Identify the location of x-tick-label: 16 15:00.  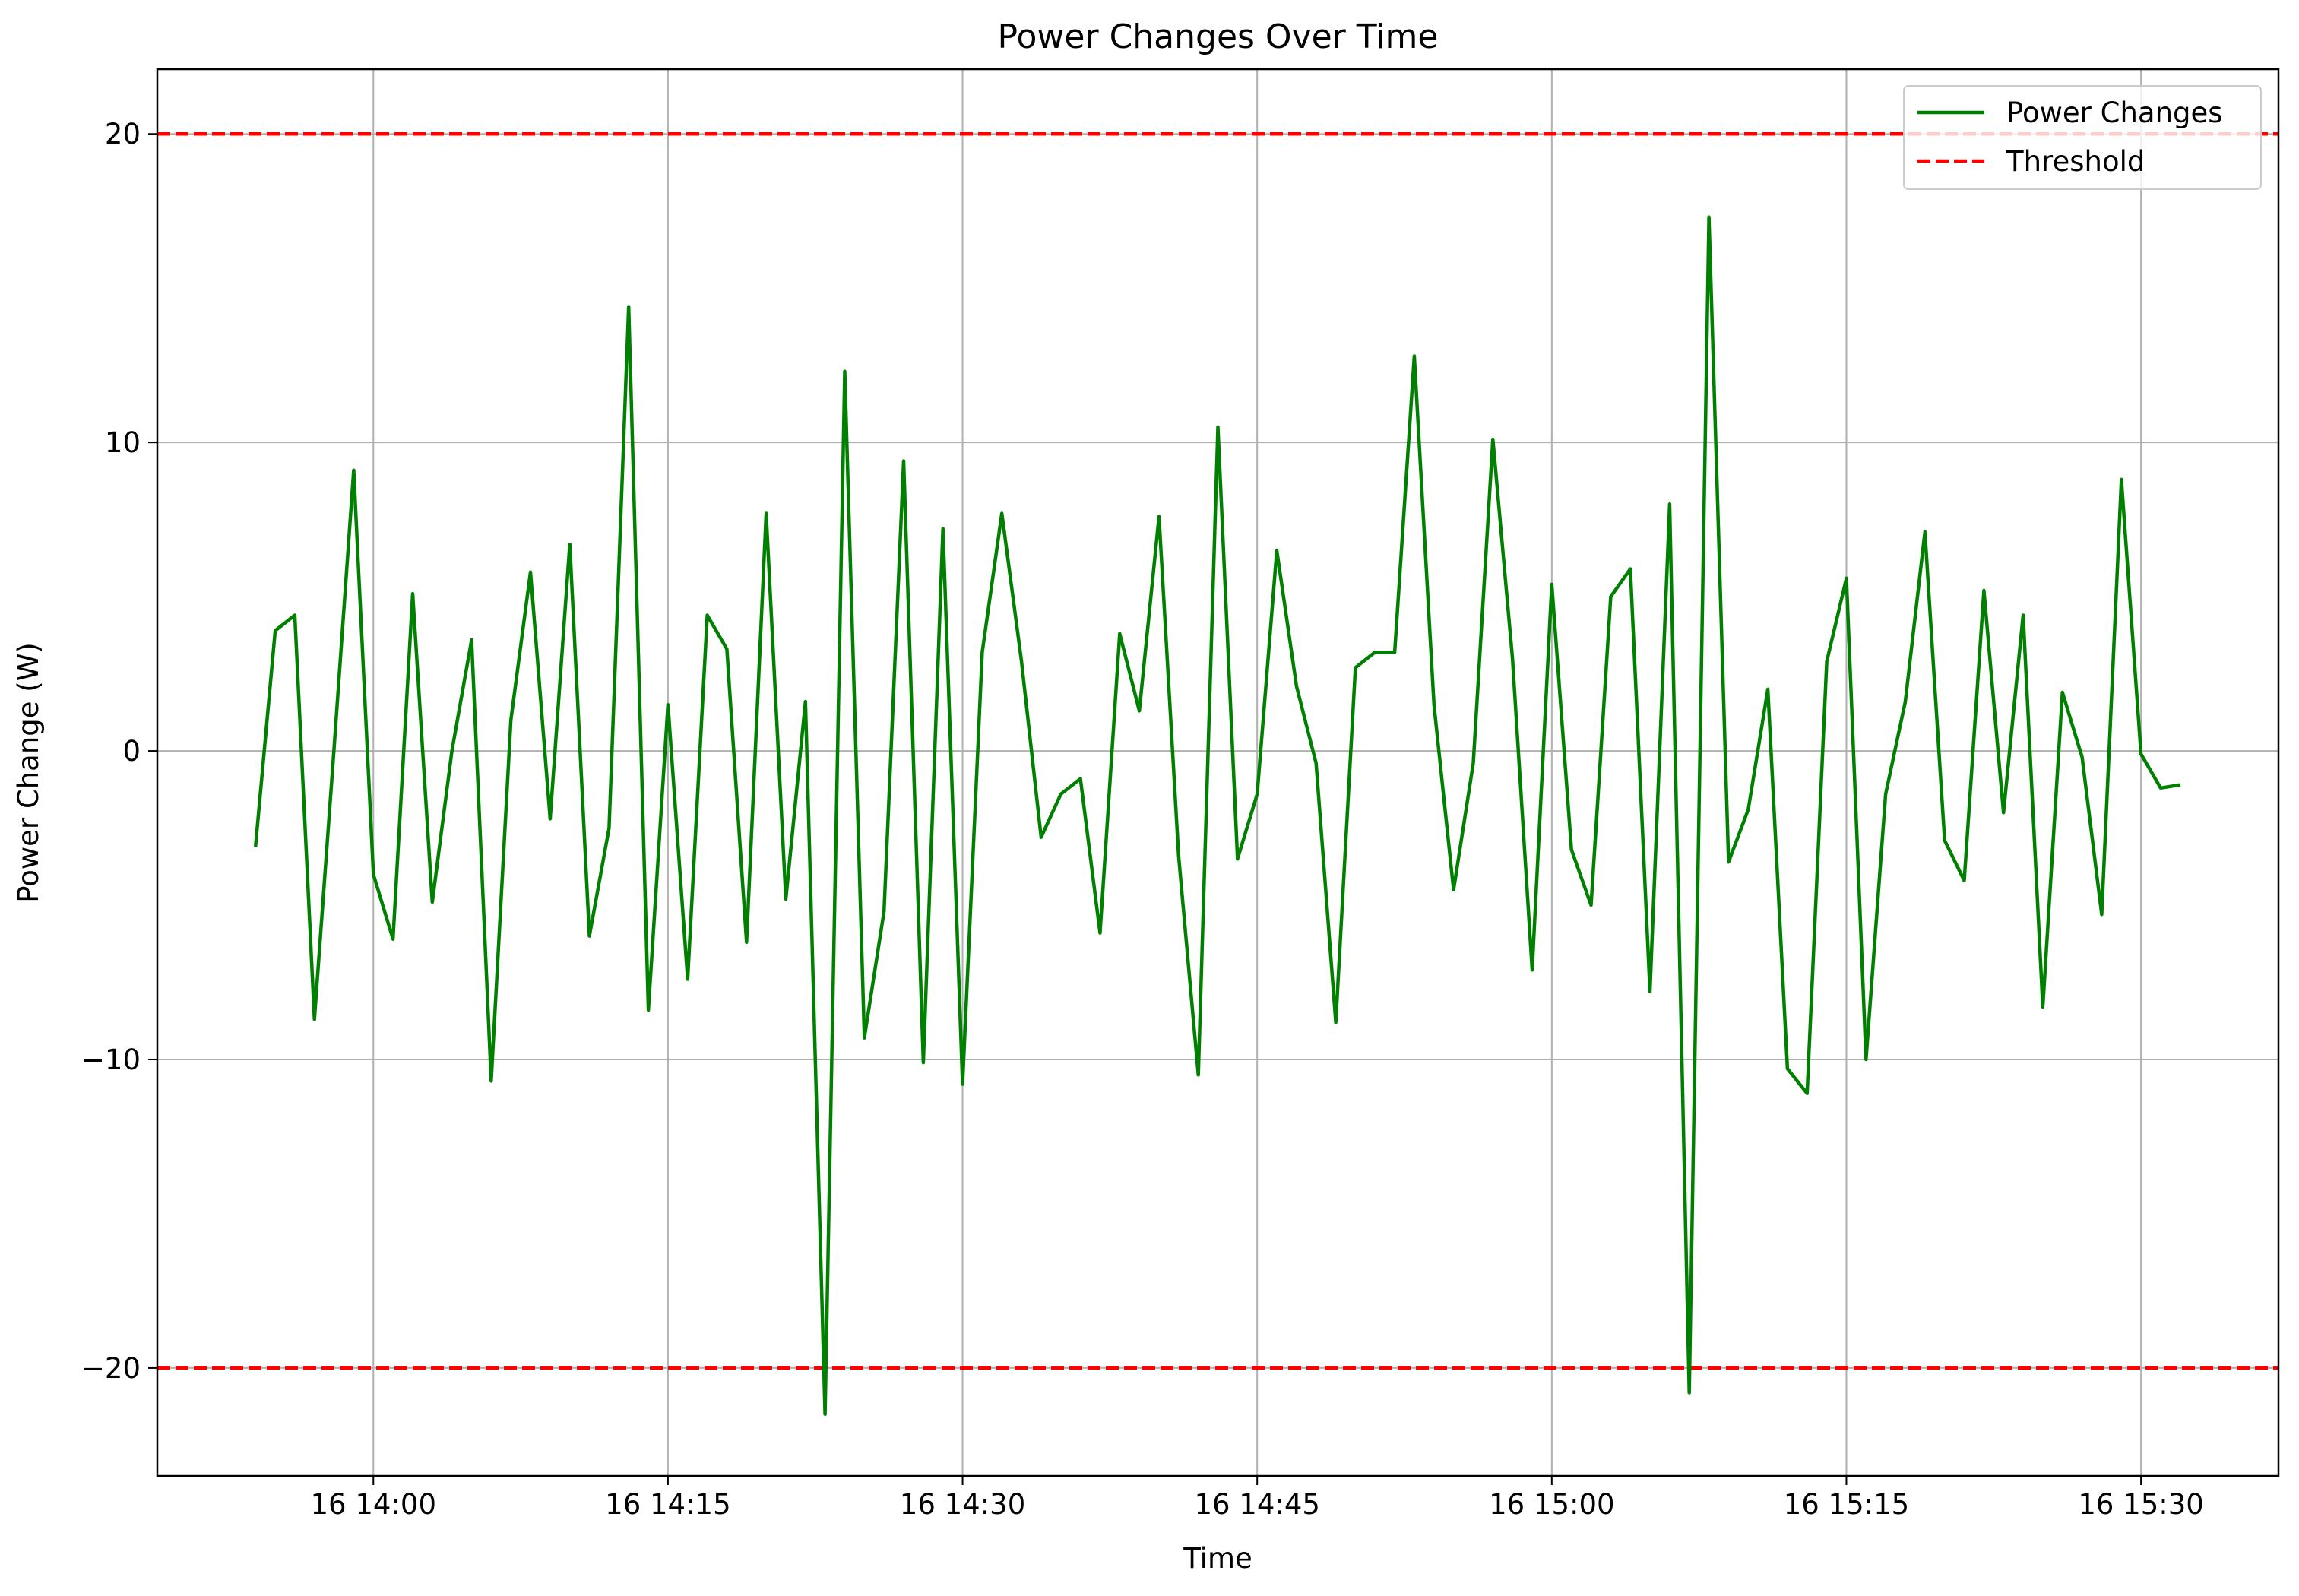
(1551, 1504).